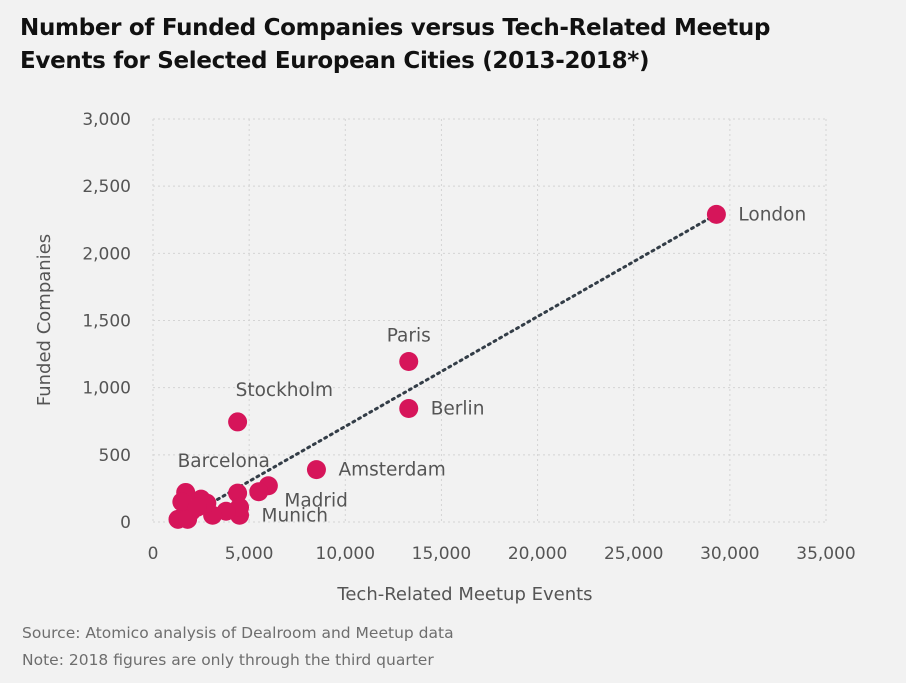 The image size is (906, 683). What do you see at coordinates (44, 320) in the screenshot?
I see `y-axis-label: Funded Companies` at bounding box center [44, 320].